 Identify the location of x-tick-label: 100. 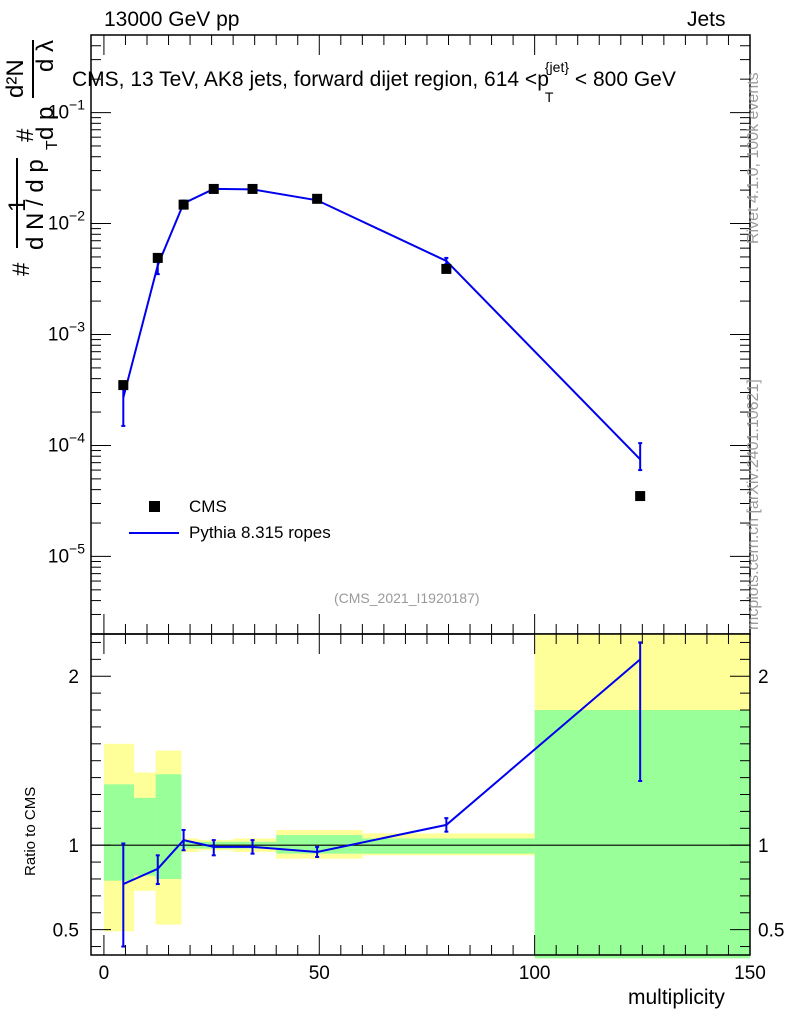
(535, 973).